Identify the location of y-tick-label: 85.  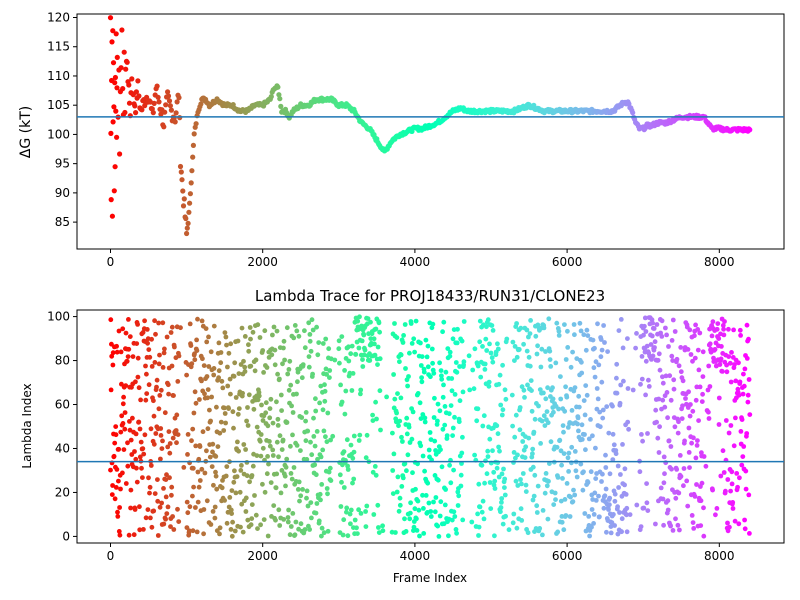
(62, 222).